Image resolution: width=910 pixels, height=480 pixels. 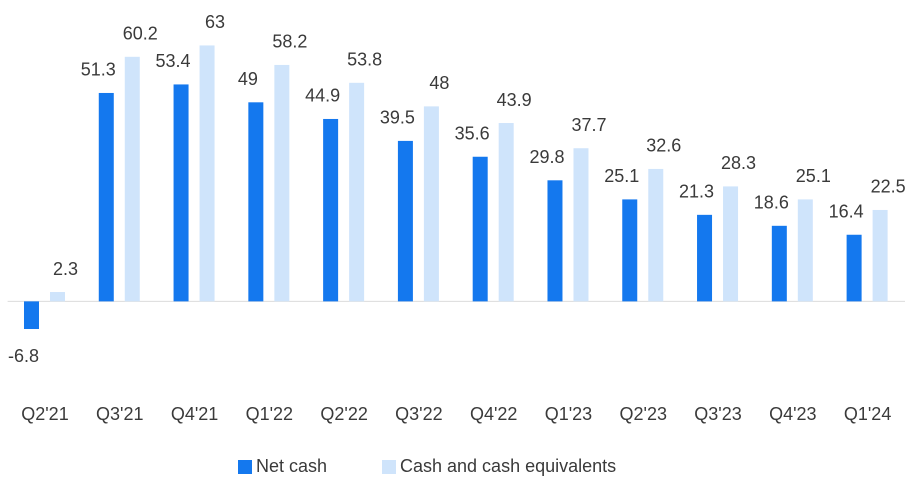 I want to click on x-tick-label: Q3'21, so click(x=119, y=414).